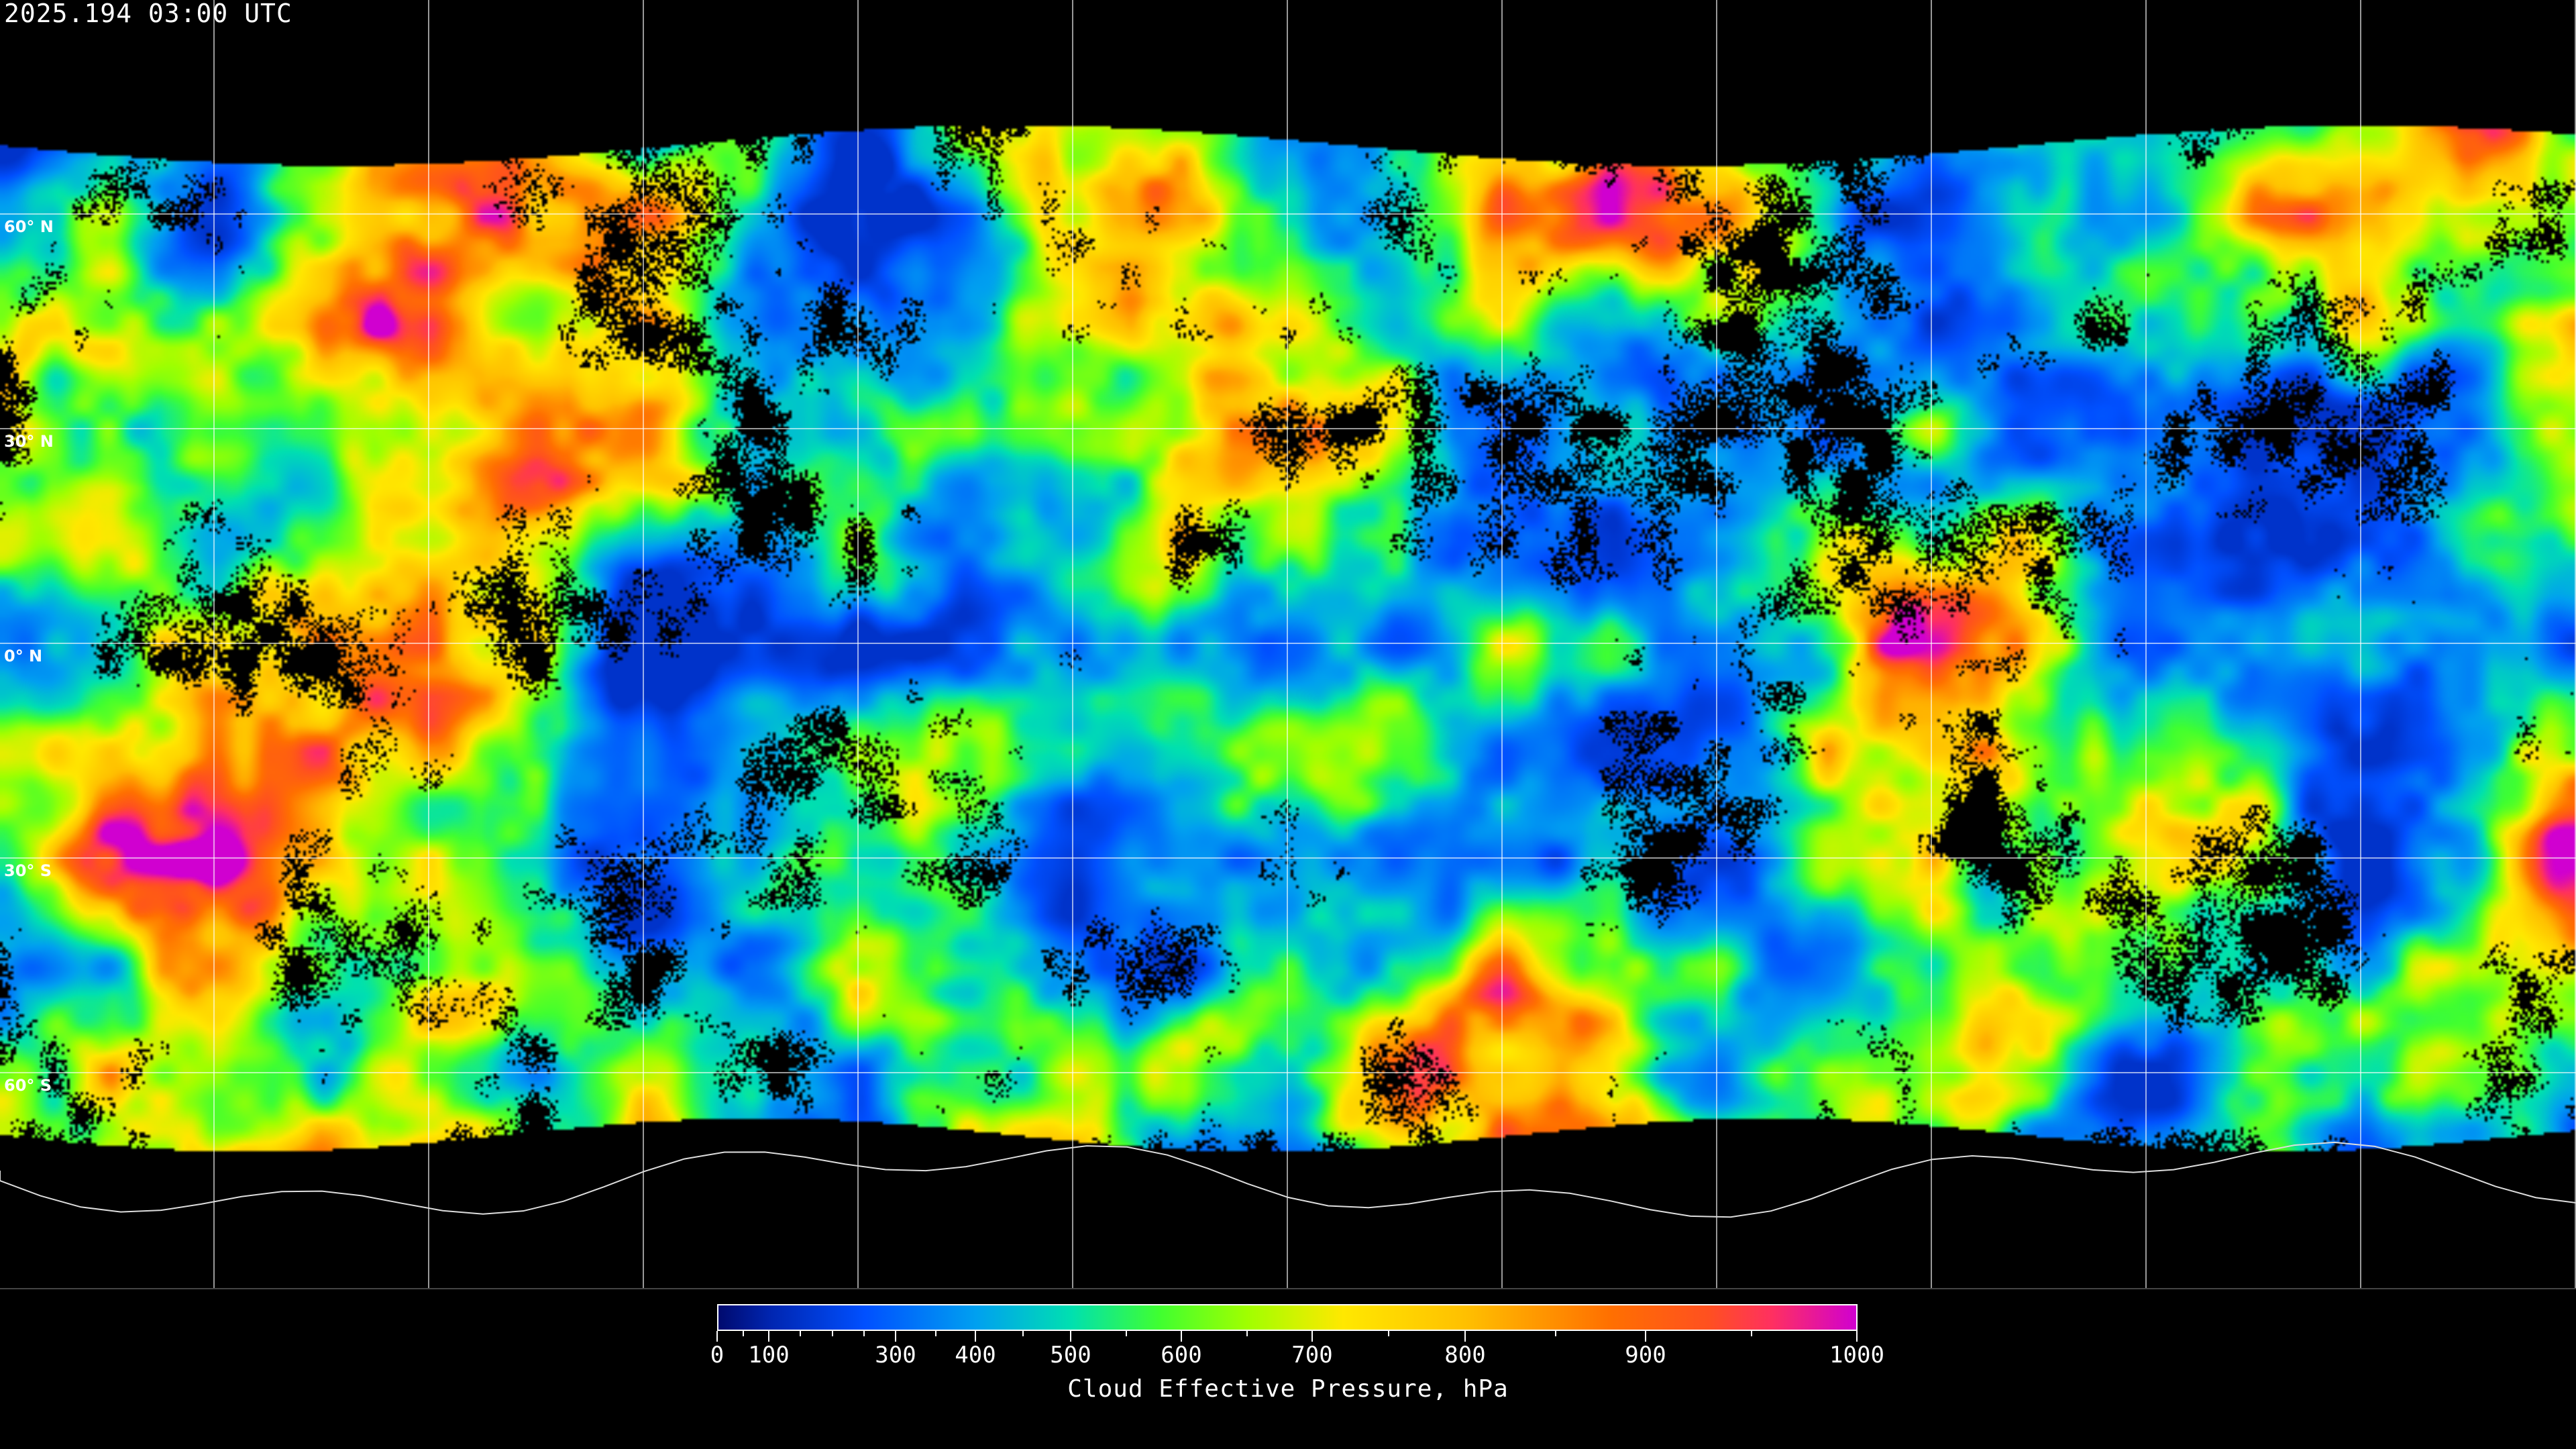 The width and height of the screenshot is (2576, 1449). What do you see at coordinates (1287, 1317) in the screenshot?
I see `colorbar-gradient` at bounding box center [1287, 1317].